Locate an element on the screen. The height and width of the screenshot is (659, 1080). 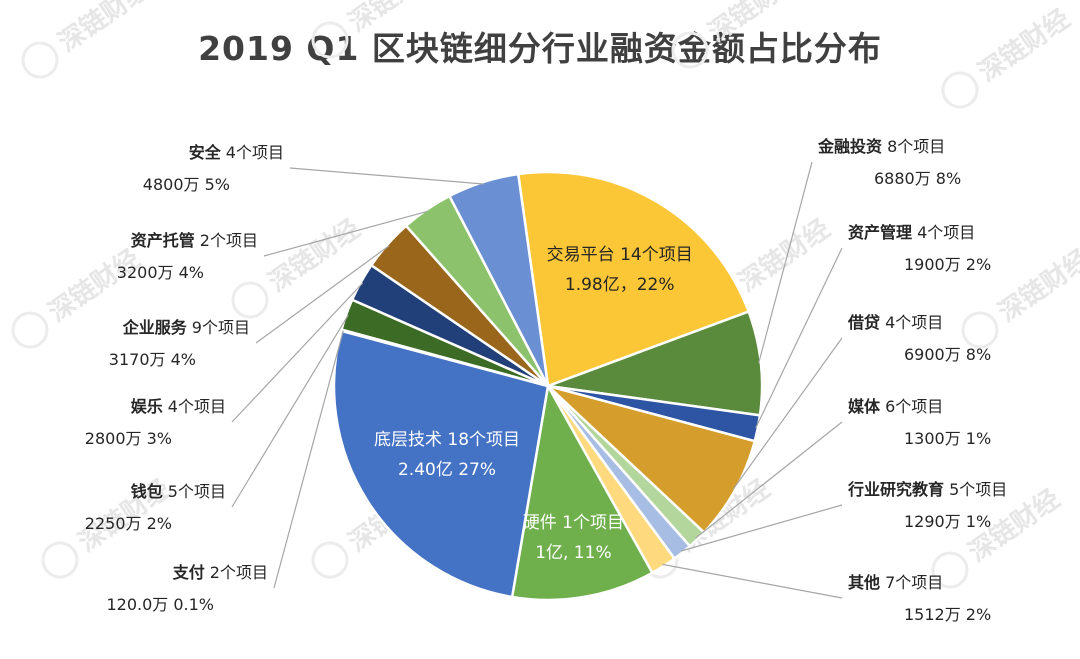
slice-label-name: 金融投资 8个项目 is located at coordinates (881, 146).